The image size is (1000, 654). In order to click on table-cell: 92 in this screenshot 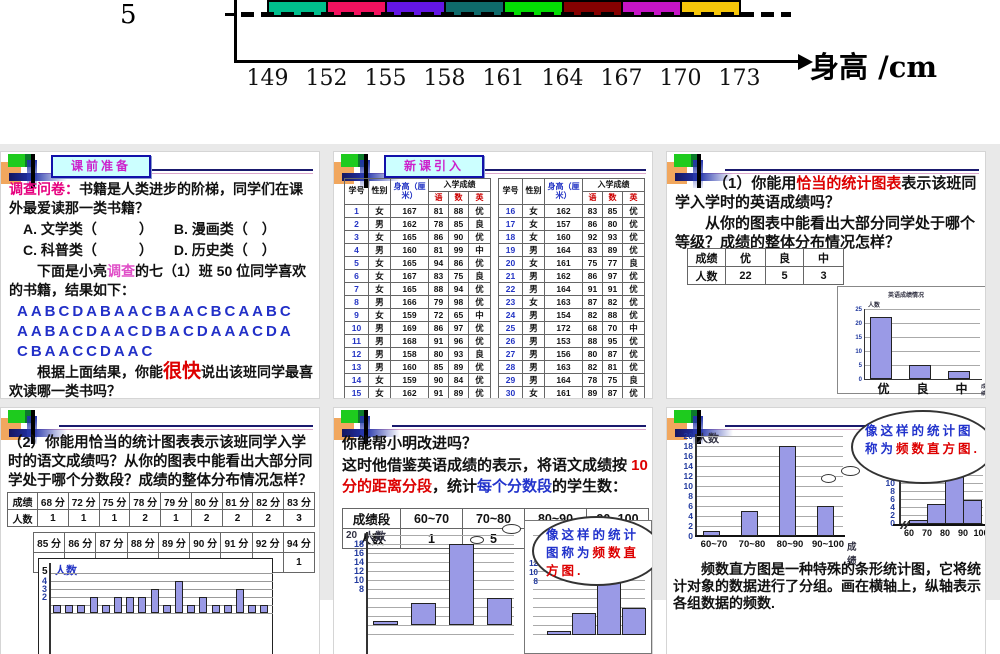, I will do `click(592, 237)`.